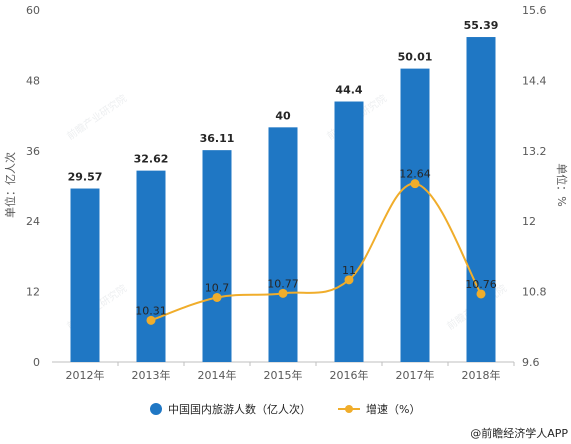 Image resolution: width=571 pixels, height=444 pixels. Describe the element at coordinates (534, 80) in the screenshot. I see `right-axis-tick-label: 14.4` at that location.